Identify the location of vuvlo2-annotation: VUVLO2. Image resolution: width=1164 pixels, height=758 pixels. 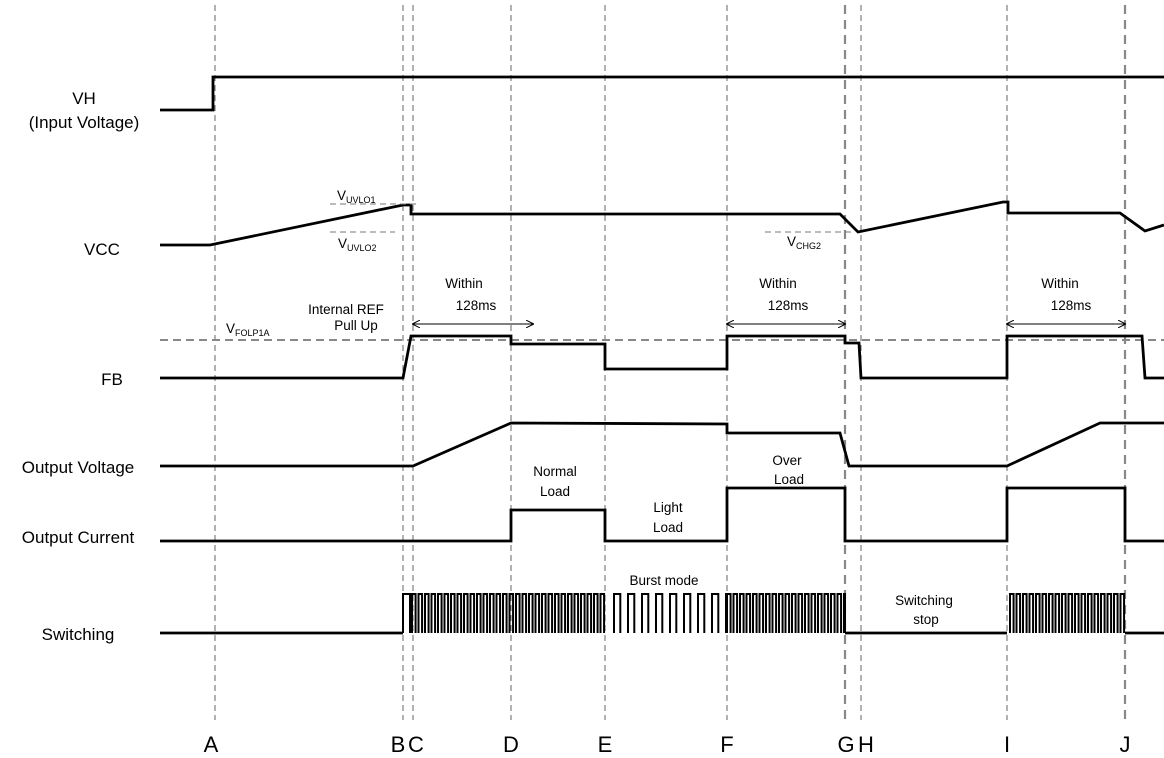
(357, 244).